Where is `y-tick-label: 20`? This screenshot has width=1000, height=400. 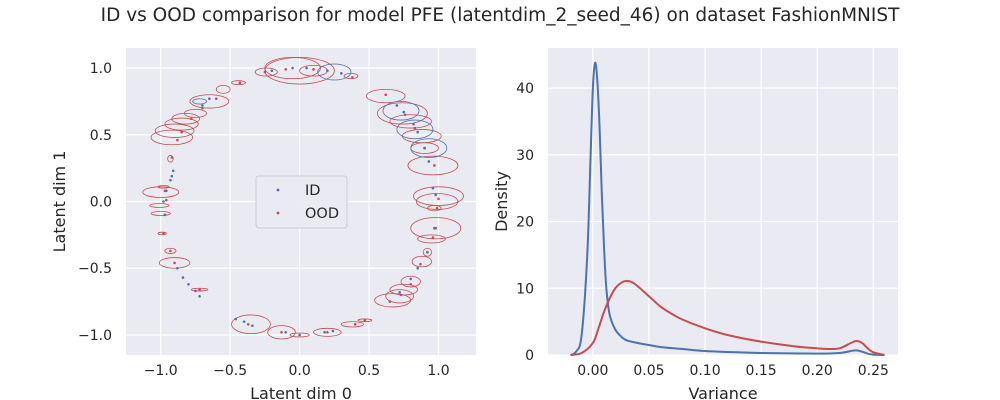
y-tick-label: 20 is located at coordinates (525, 223).